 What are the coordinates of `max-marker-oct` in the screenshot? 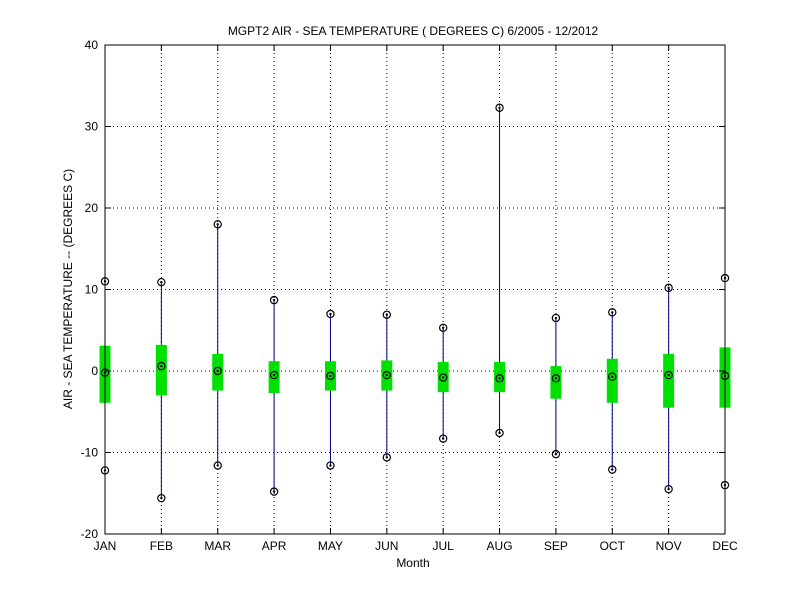 It's located at (612, 312).